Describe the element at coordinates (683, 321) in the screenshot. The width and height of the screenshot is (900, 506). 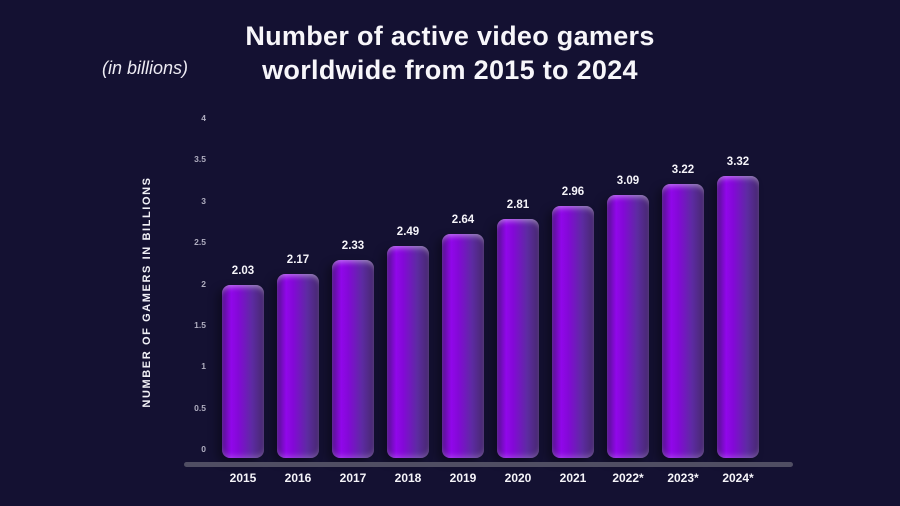
I see `bar-2023*` at that location.